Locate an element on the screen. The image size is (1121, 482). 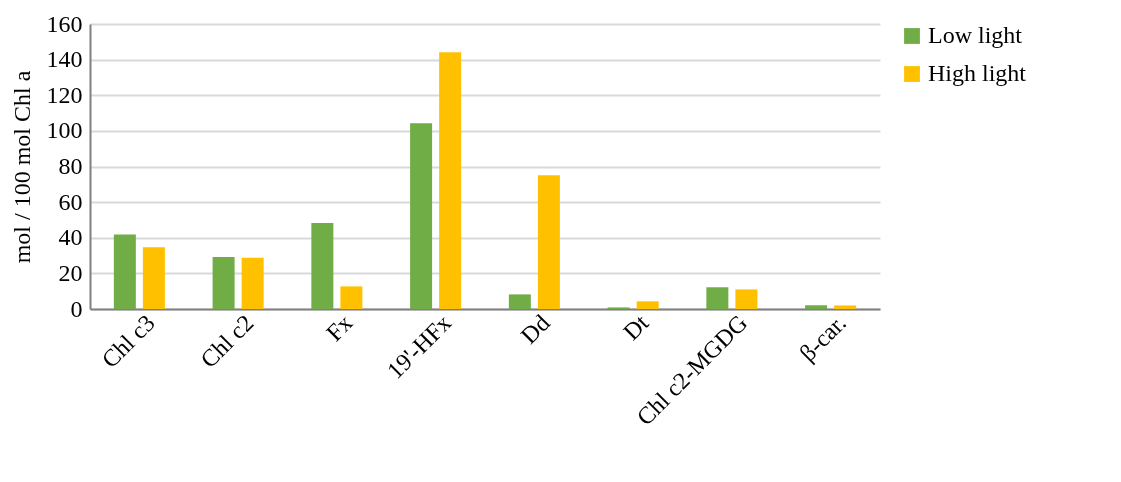
legend-label: High light is located at coordinates (977, 73).